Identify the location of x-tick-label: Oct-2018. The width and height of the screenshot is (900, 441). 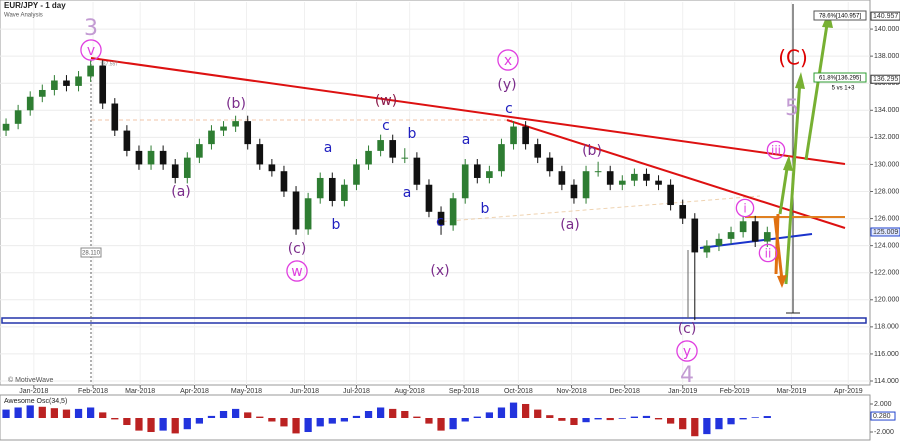
(518, 391).